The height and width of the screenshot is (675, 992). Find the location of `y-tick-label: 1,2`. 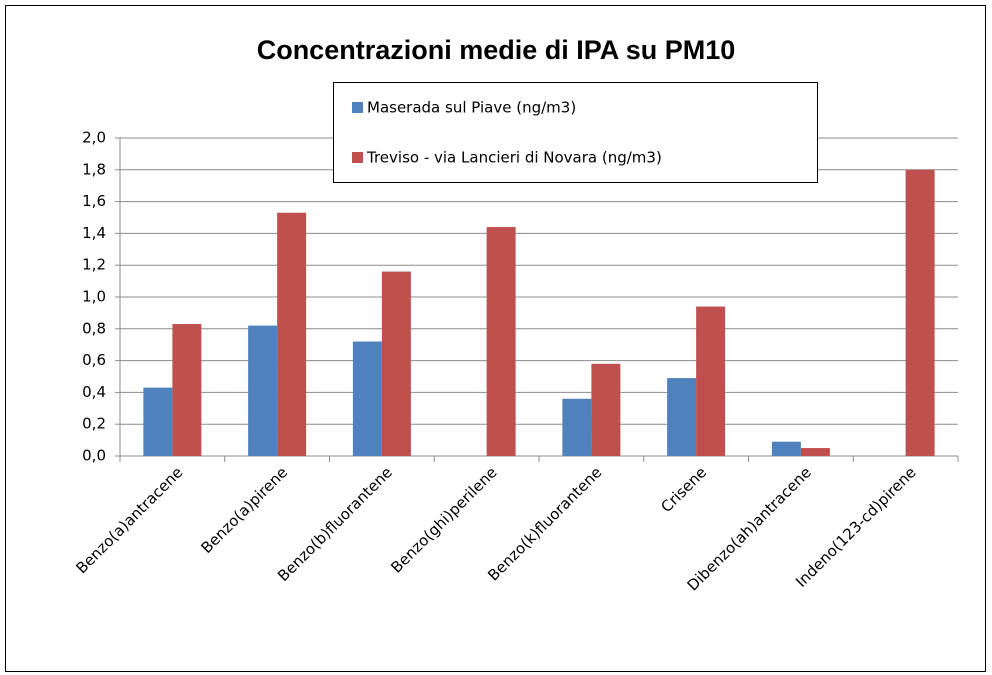

y-tick-label: 1,2 is located at coordinates (94, 265).